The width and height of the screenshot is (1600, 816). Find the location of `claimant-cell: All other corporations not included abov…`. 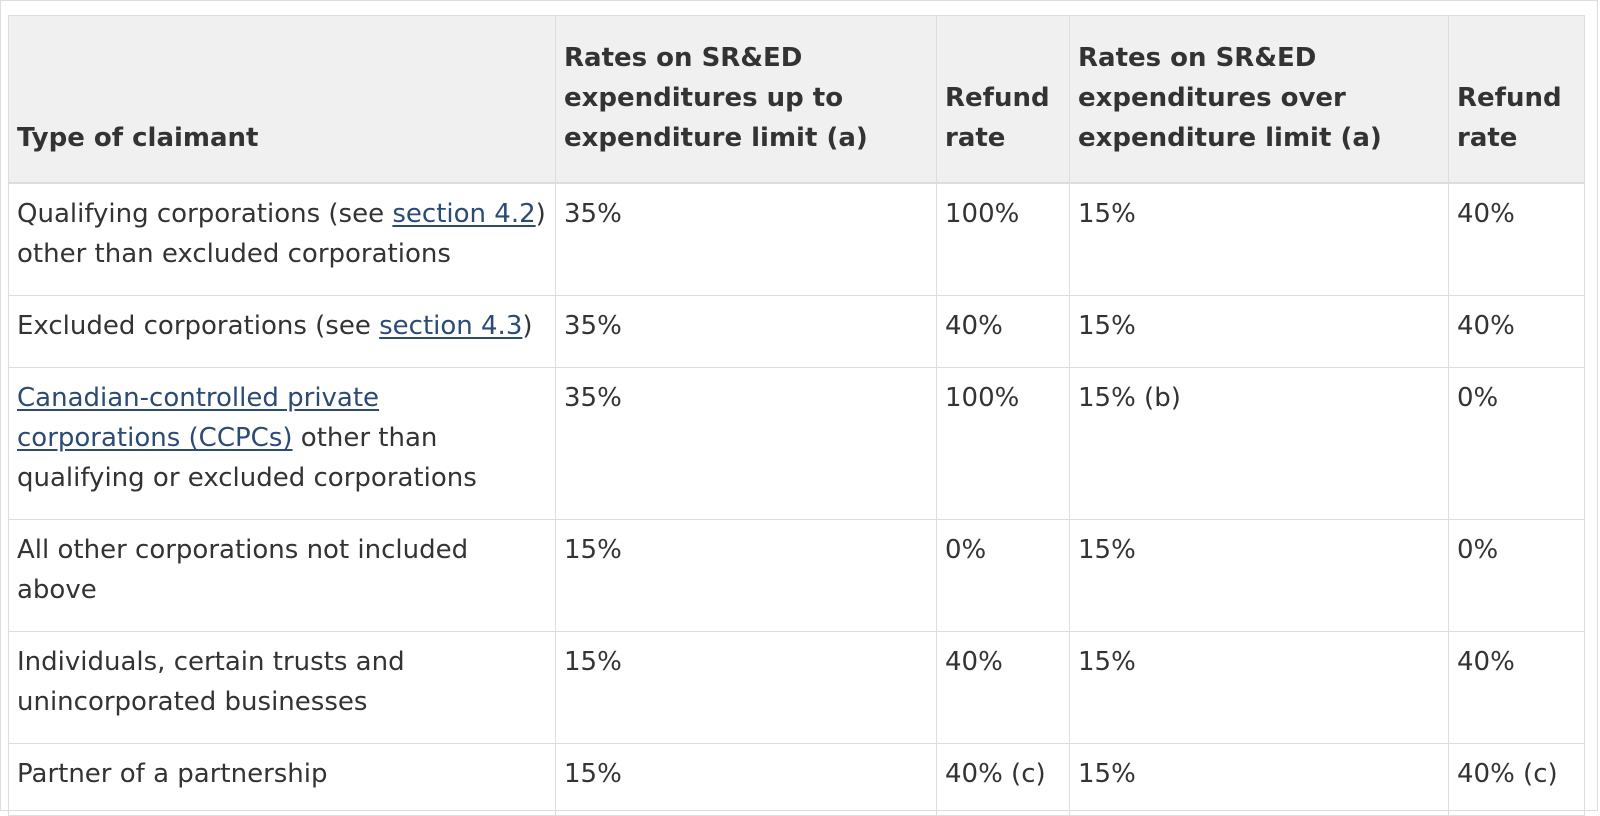

claimant-cell: All other corporations not included abov… is located at coordinates (282, 575).